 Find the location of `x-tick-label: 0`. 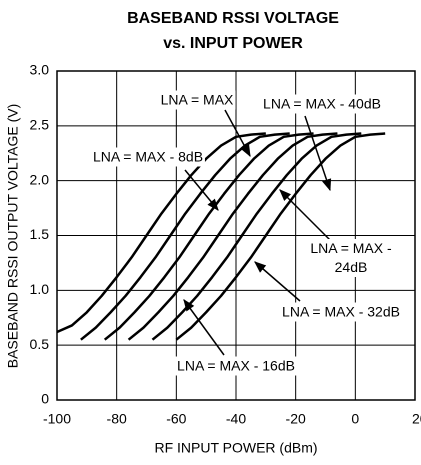

x-tick-label: 0 is located at coordinates (355, 419).